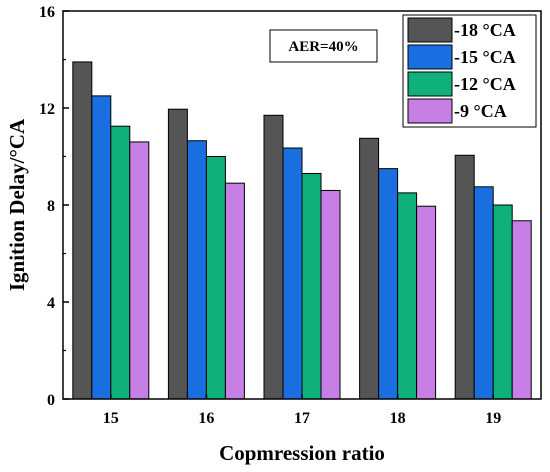 The width and height of the screenshot is (550, 472). Describe the element at coordinates (480, 111) in the screenshot. I see `legend-label-4: -9 °CA` at that location.